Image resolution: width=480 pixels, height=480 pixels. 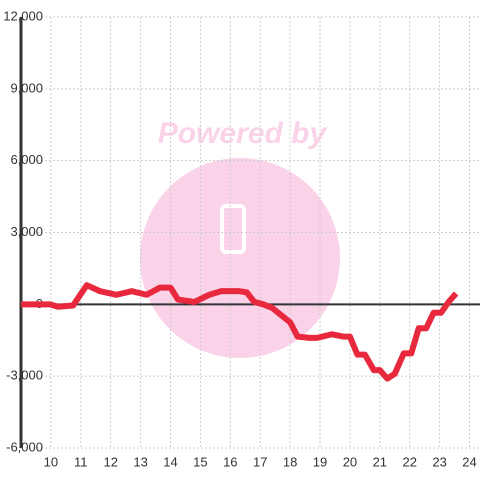 What do you see at coordinates (23, 15) in the screenshot?
I see `y-tick-label: 12,000` at bounding box center [23, 15].